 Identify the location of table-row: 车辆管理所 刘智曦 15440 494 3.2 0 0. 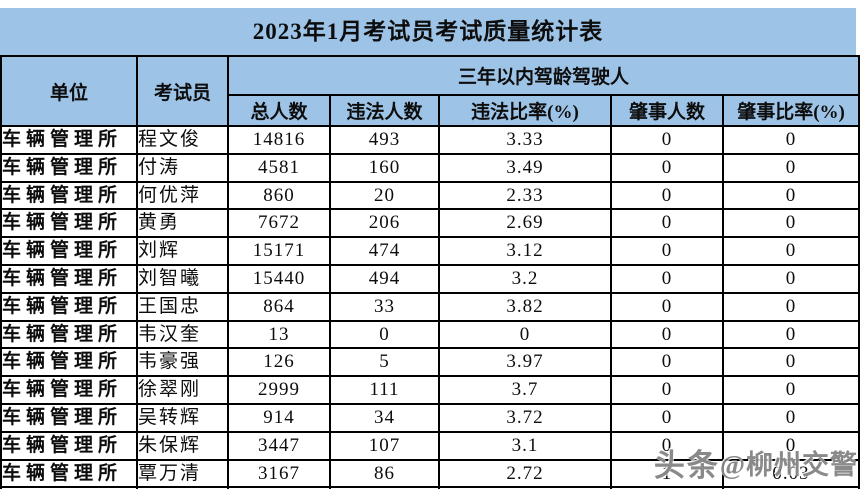
(430, 278).